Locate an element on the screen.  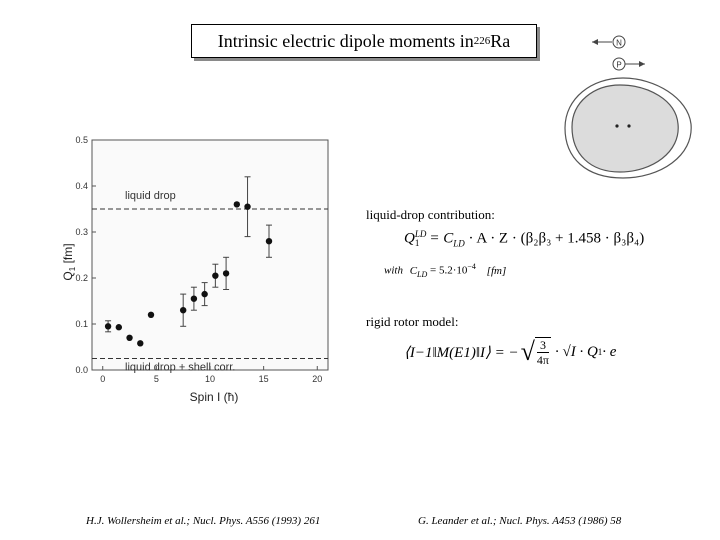
ld-heading: liquid-drop contribution: is located at coordinates (430, 214).